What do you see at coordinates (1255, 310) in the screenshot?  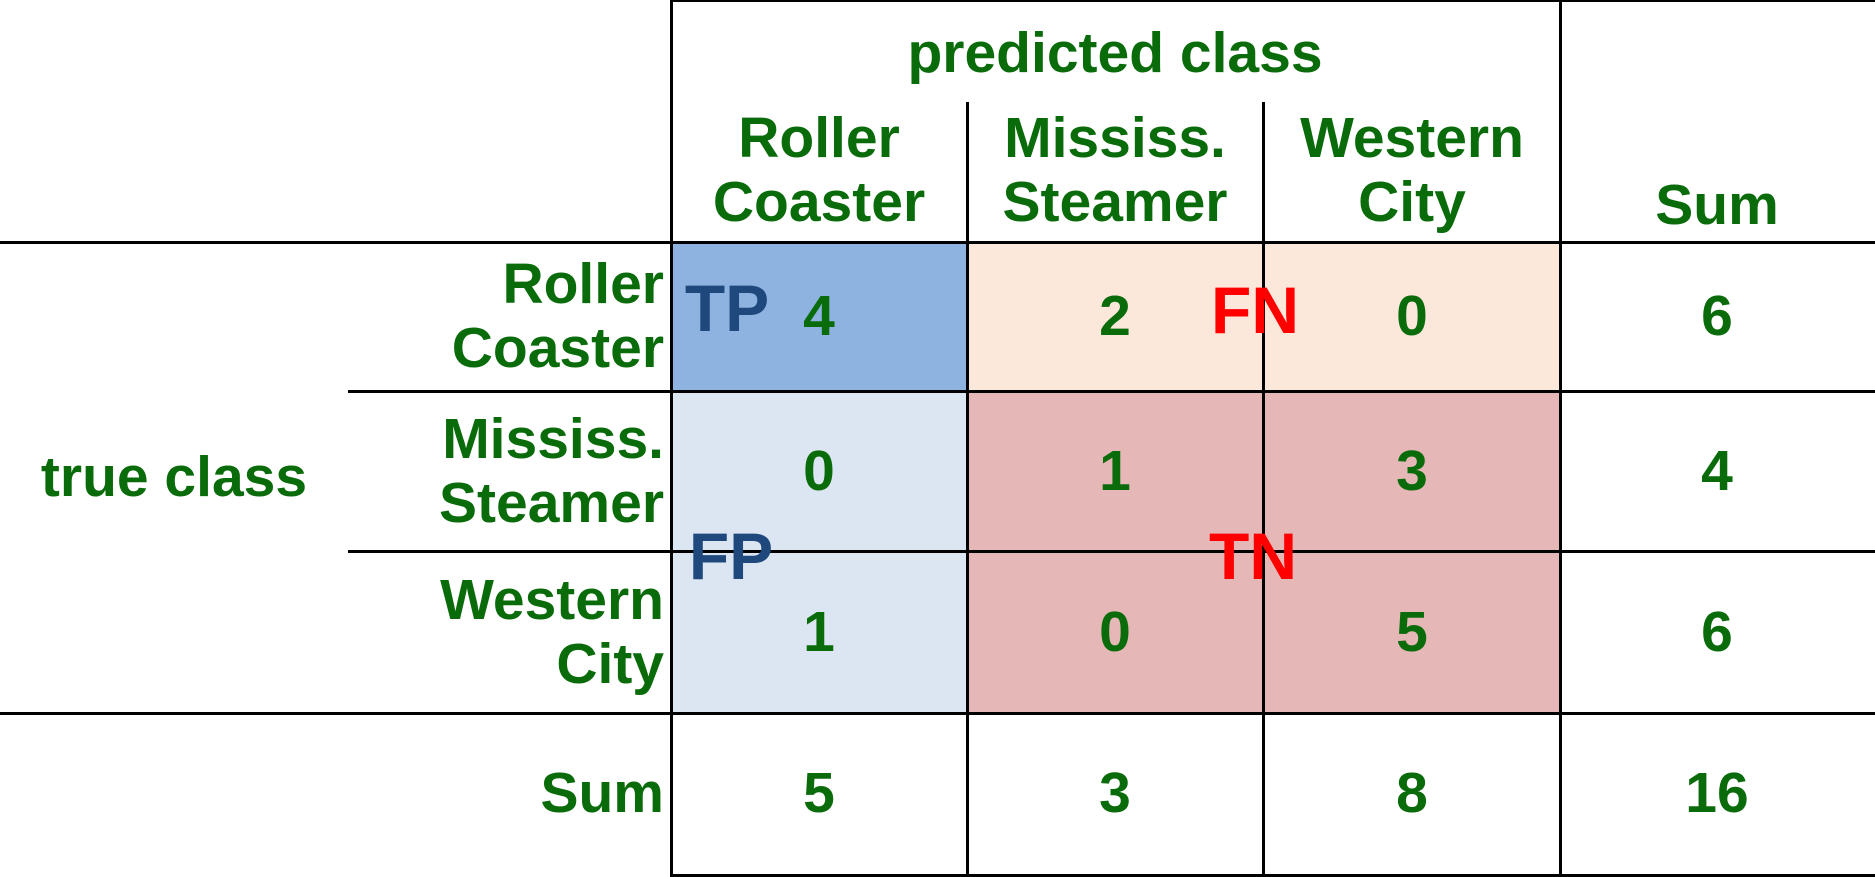 I see `fn-label: FN` at bounding box center [1255, 310].